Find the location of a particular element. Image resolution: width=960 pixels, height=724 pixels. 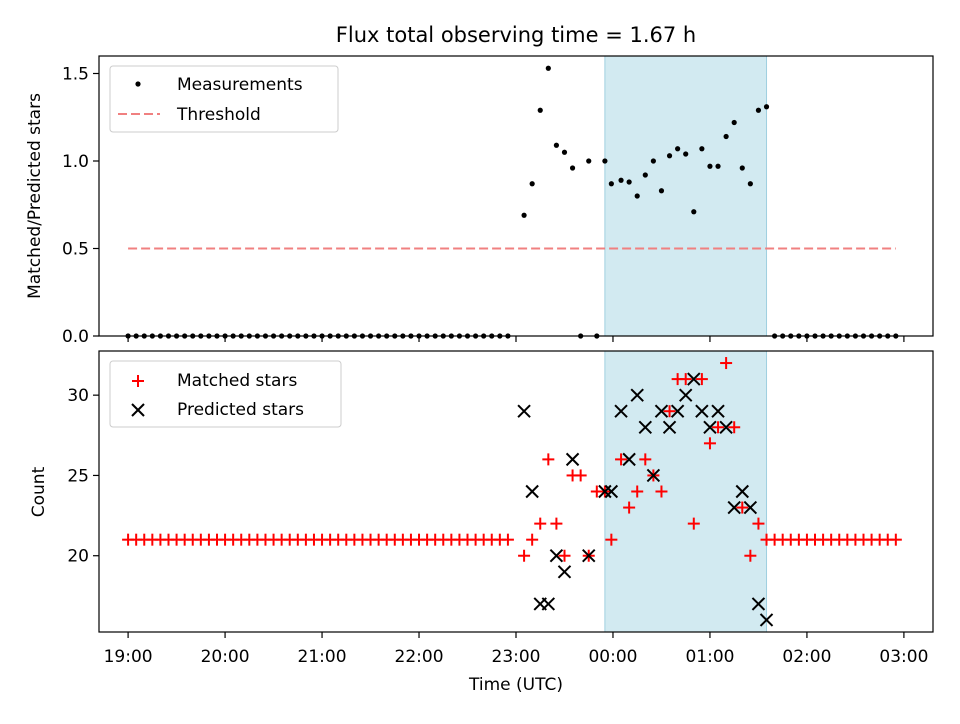

top-y-axis-label: Matched/Predicted stars is located at coordinates (35, 196).